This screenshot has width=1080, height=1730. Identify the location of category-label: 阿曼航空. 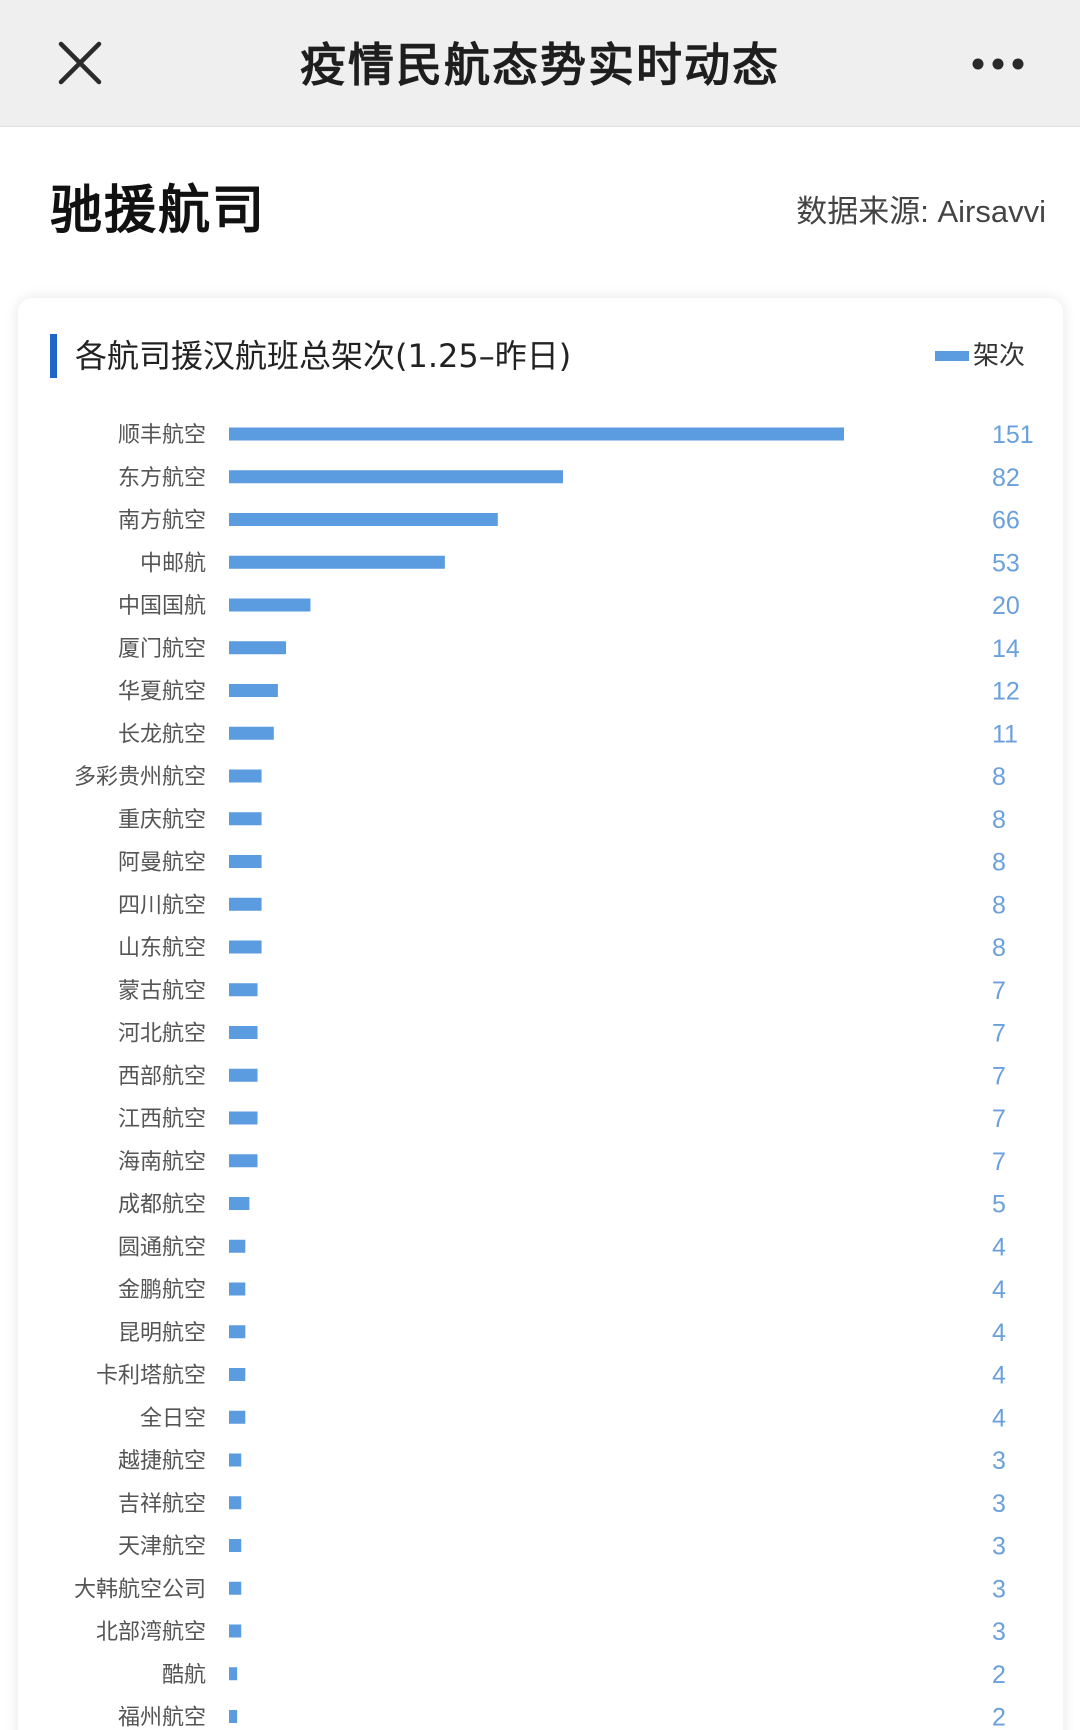
(162, 863).